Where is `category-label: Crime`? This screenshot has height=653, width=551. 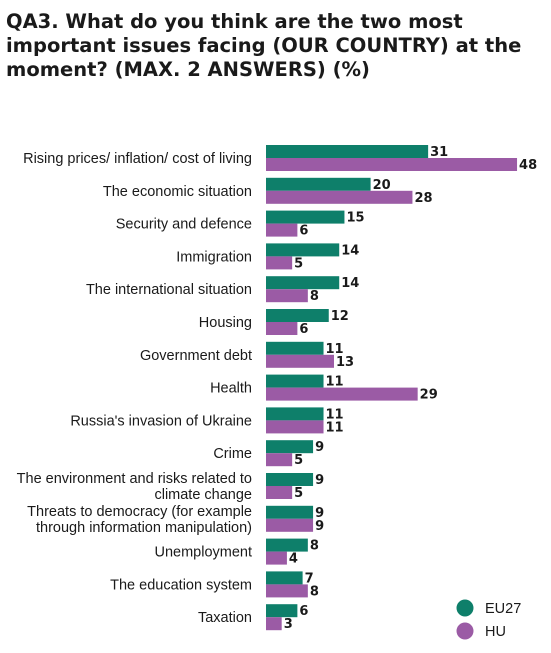
category-label: Crime is located at coordinates (232, 454).